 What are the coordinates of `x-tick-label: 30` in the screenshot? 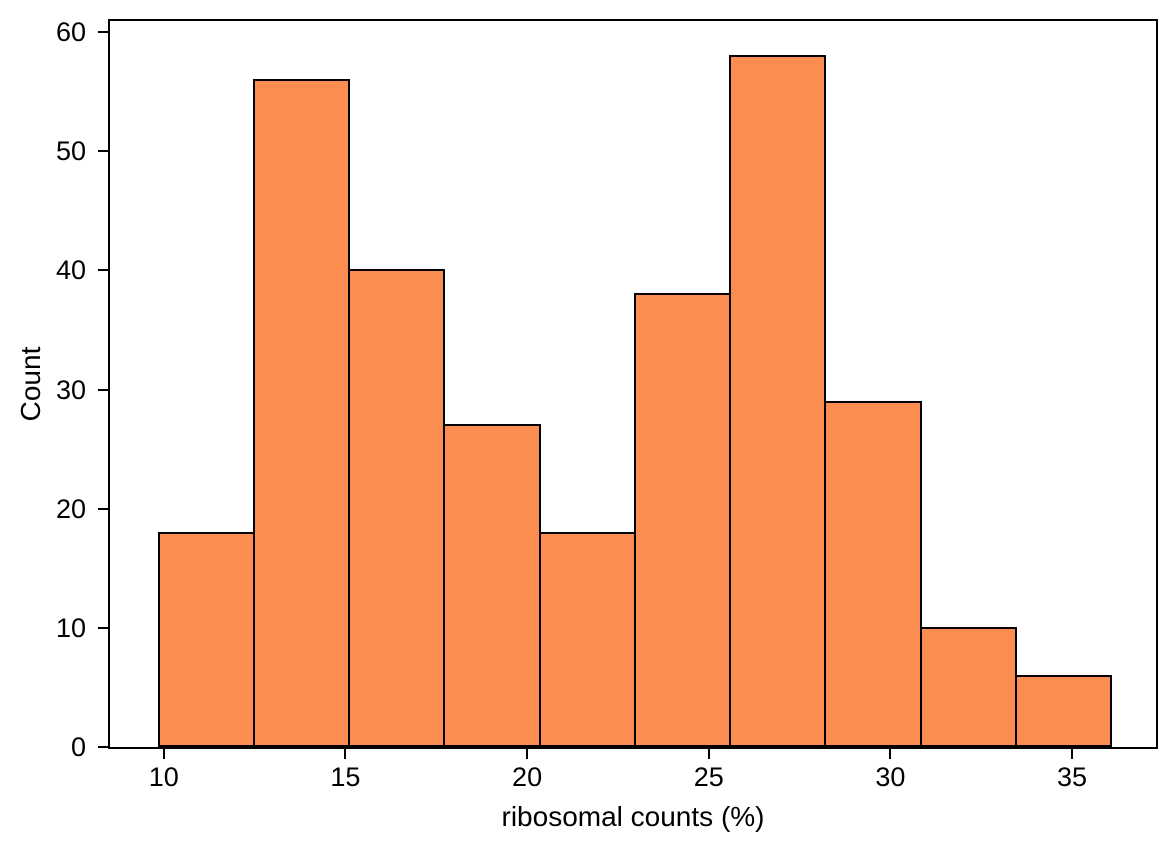 It's located at (890, 777).